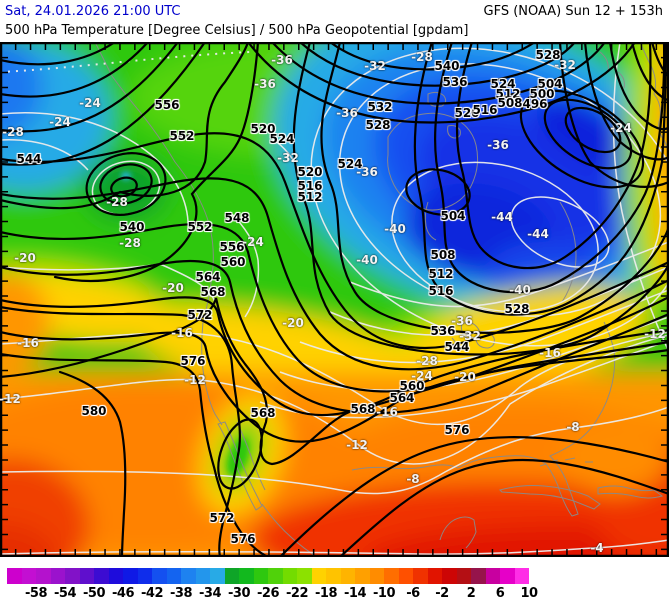  What do you see at coordinates (123, 593) in the screenshot?
I see `legend-tick-label: -46` at bounding box center [123, 593].